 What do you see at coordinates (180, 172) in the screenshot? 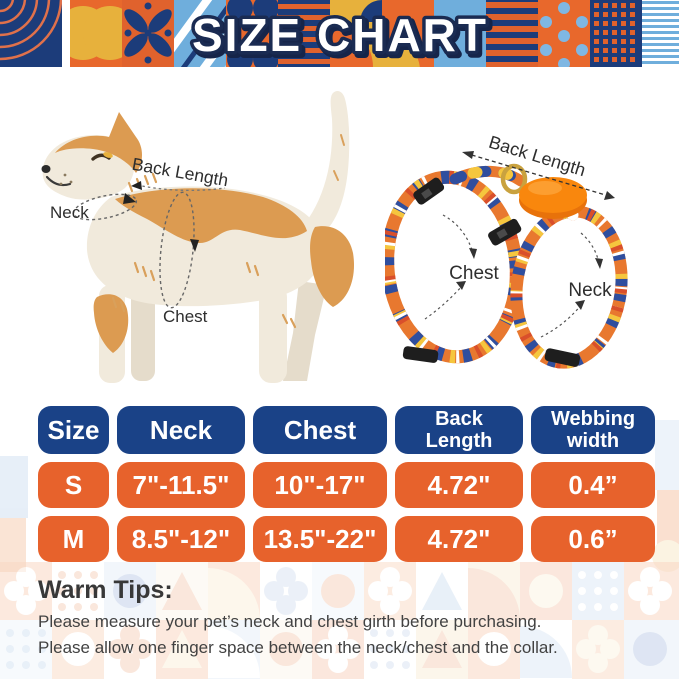
I see `cat-back-length-label: Back Length` at bounding box center [180, 172].